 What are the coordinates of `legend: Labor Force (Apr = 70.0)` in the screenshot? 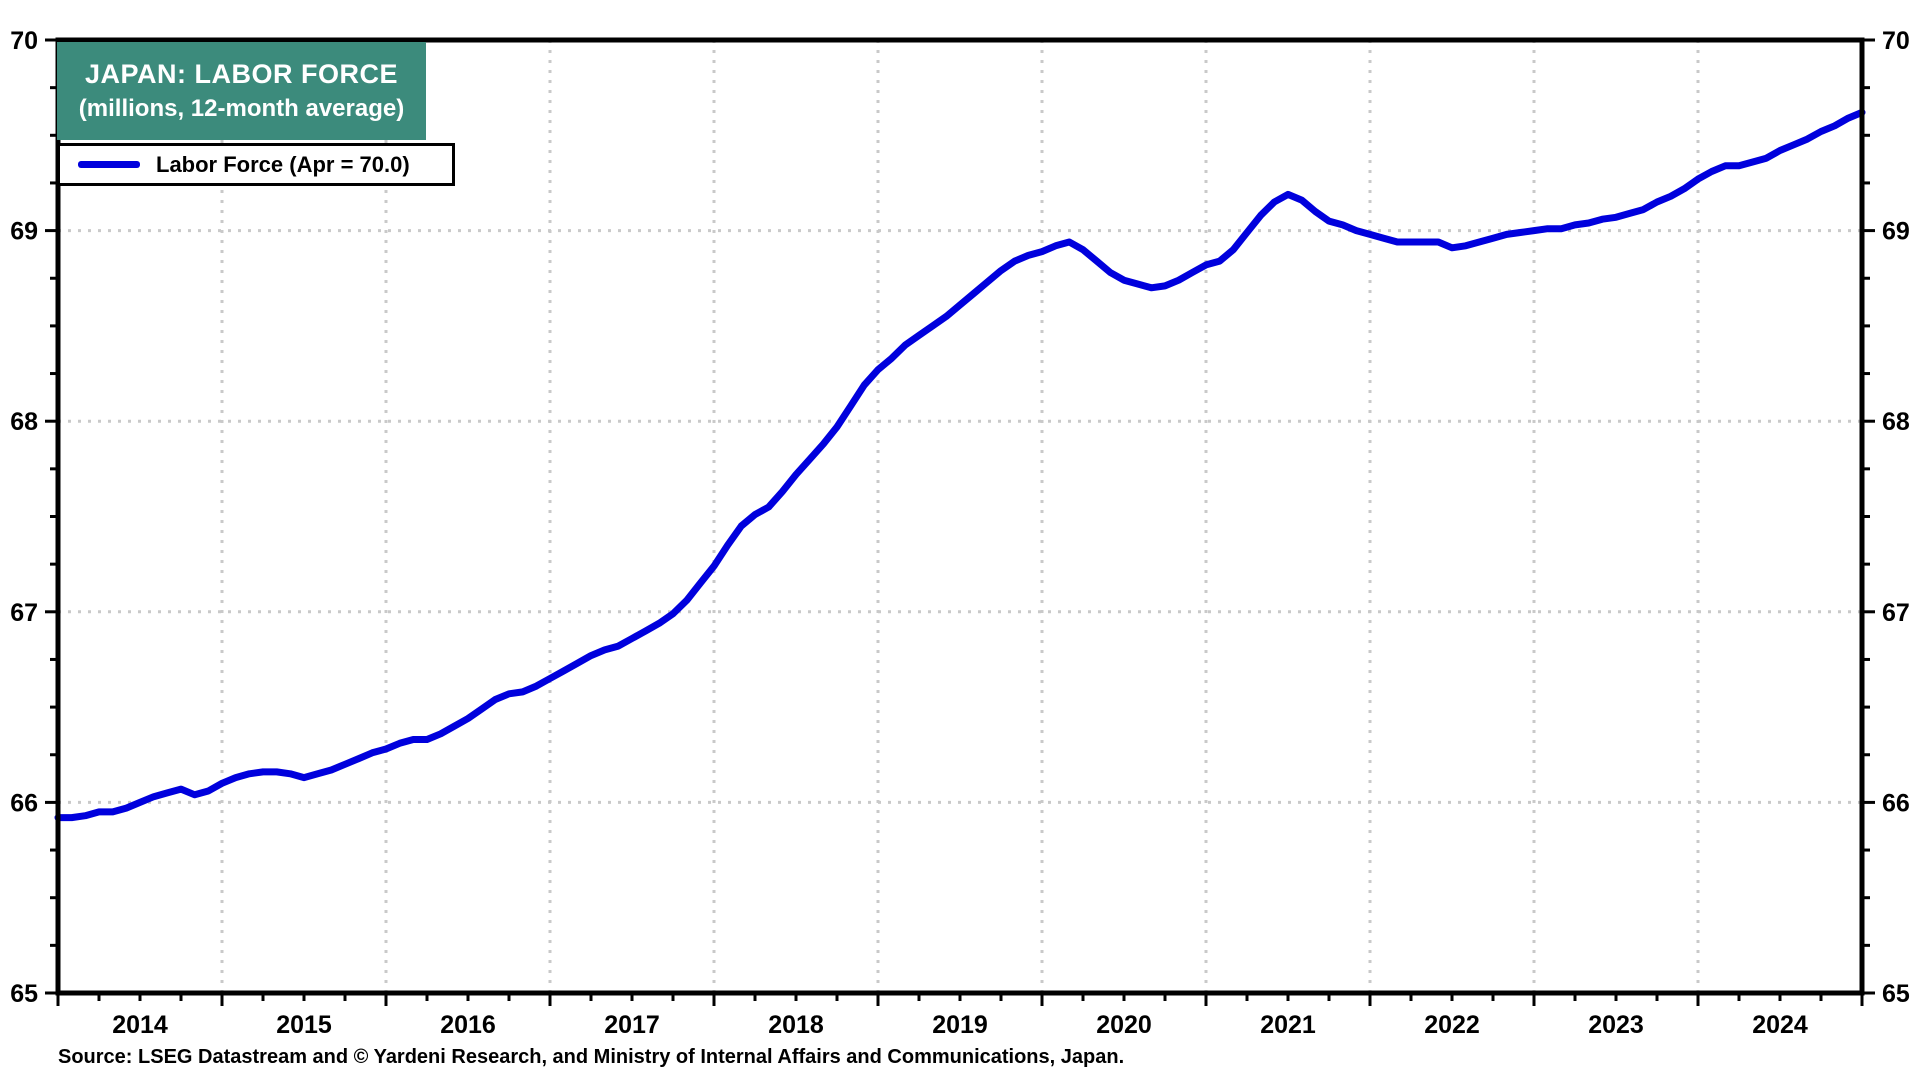 It's located at (256, 164).